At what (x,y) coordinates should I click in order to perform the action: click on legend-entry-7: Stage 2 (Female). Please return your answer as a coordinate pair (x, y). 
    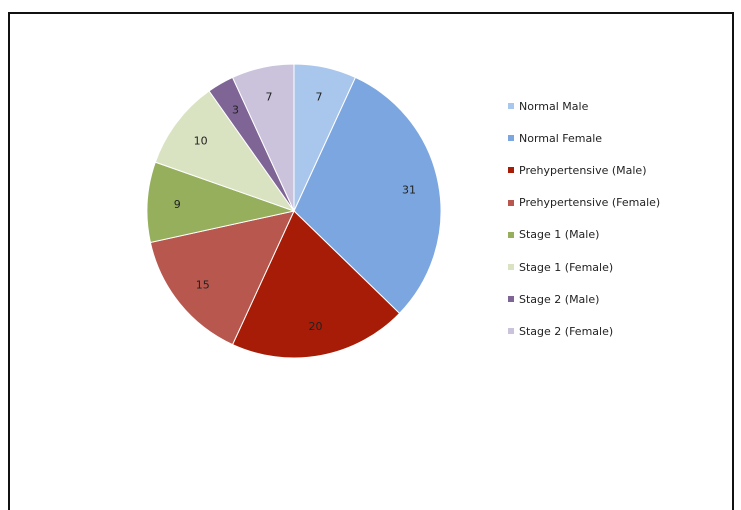
    Looking at the image, I should click on (584, 331).